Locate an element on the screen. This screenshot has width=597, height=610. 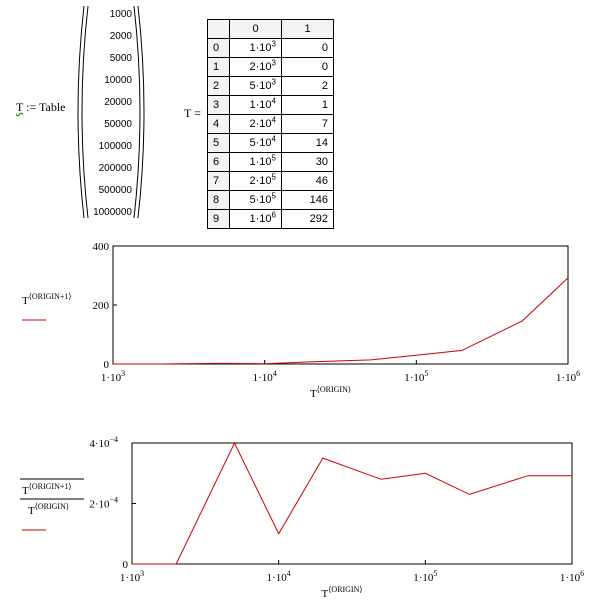
vector-cell: 10000 is located at coordinates (118, 80).